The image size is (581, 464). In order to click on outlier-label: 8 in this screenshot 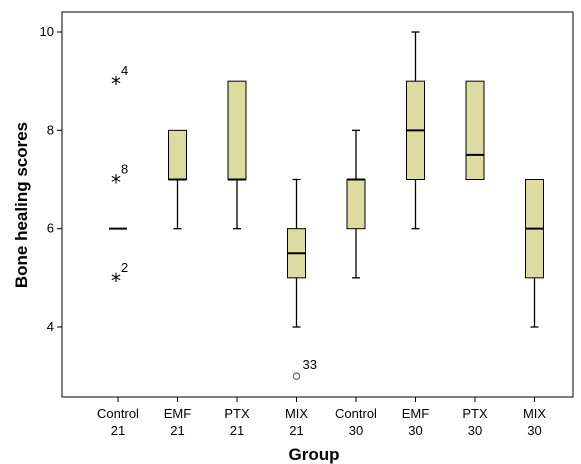, I will do `click(124, 169)`.